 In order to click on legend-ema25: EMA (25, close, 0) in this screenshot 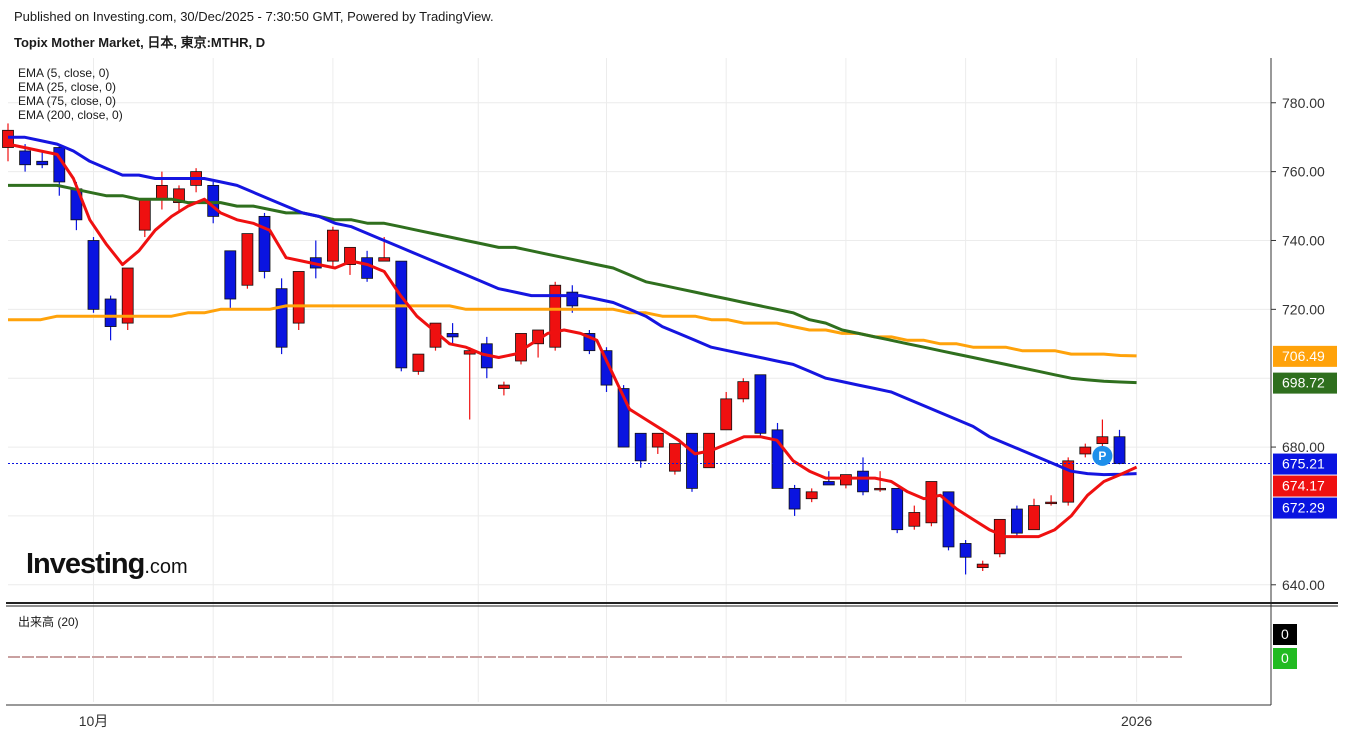, I will do `click(67, 87)`.